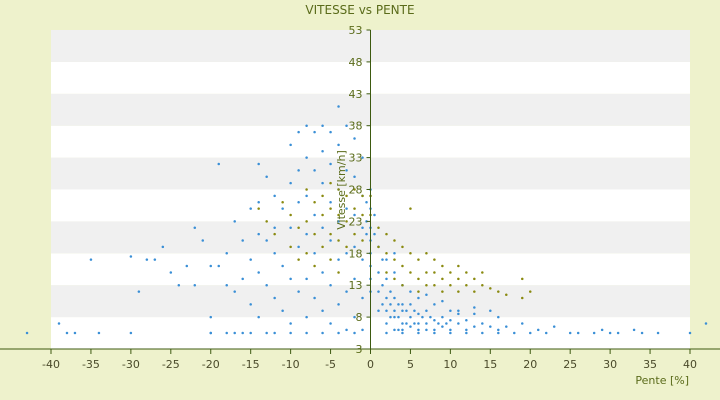  I want to click on x-tick-label: 25, so click(570, 364).